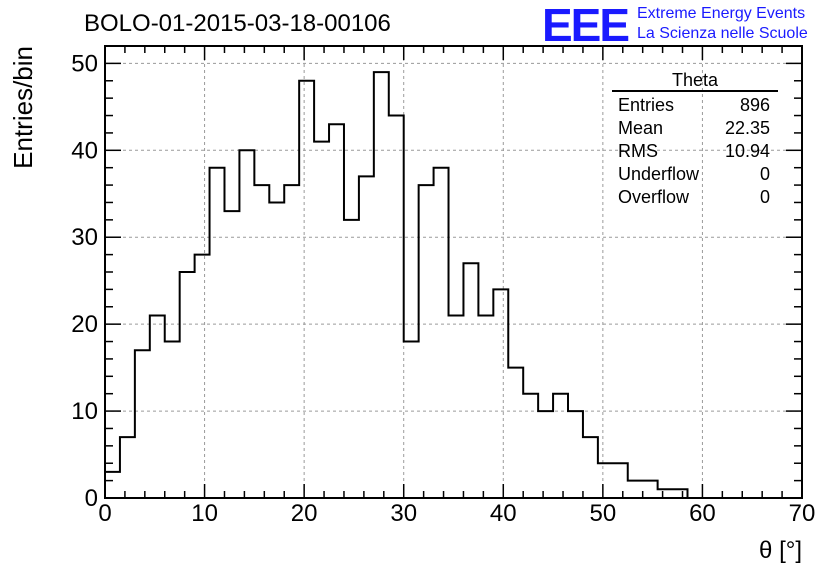 The height and width of the screenshot is (572, 836). I want to click on stats-row-mean: Mean 22.35, so click(695, 128).